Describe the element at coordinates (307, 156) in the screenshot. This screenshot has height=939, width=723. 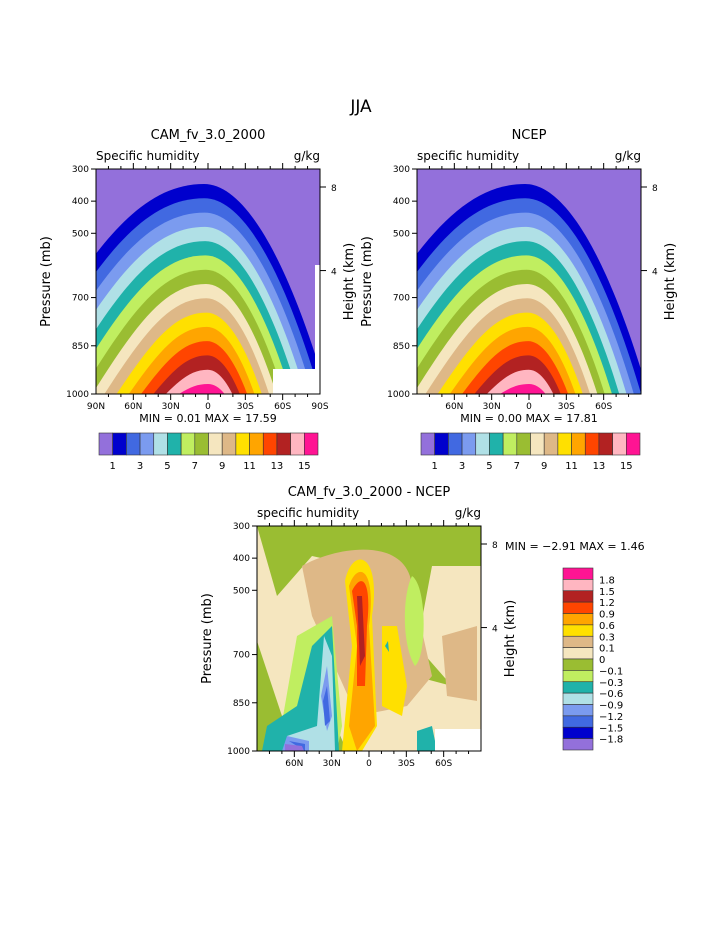
I see `units-label: g/kg` at that location.